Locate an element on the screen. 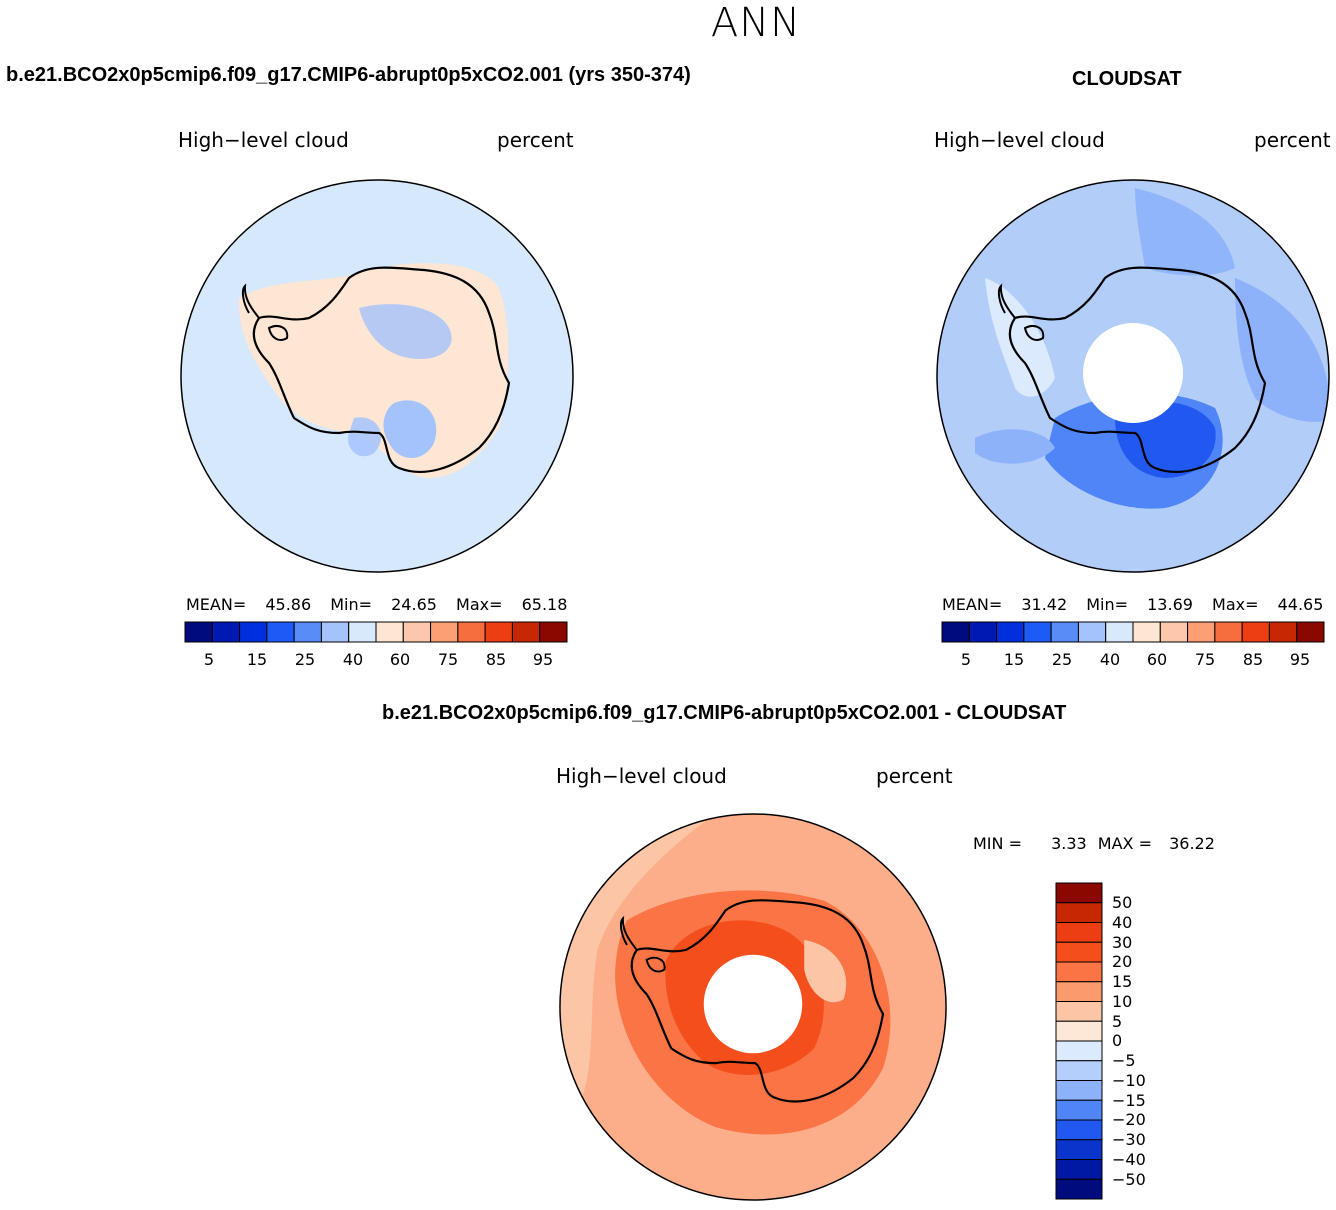 The image size is (1336, 1210). diff-tick: −30 is located at coordinates (1129, 1139).